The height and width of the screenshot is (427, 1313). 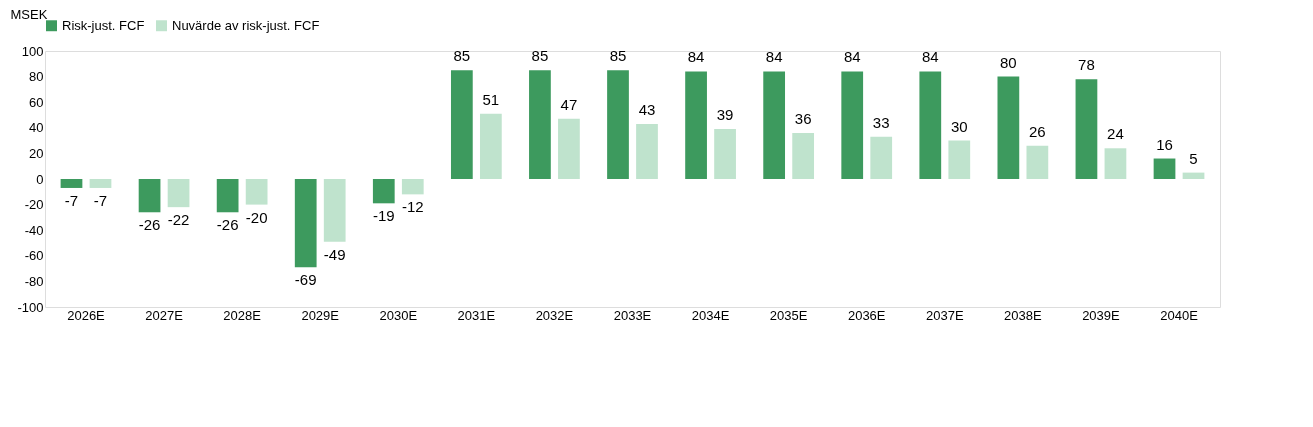 What do you see at coordinates (1101, 315) in the screenshot?
I see `x-tick-label: 2039E` at bounding box center [1101, 315].